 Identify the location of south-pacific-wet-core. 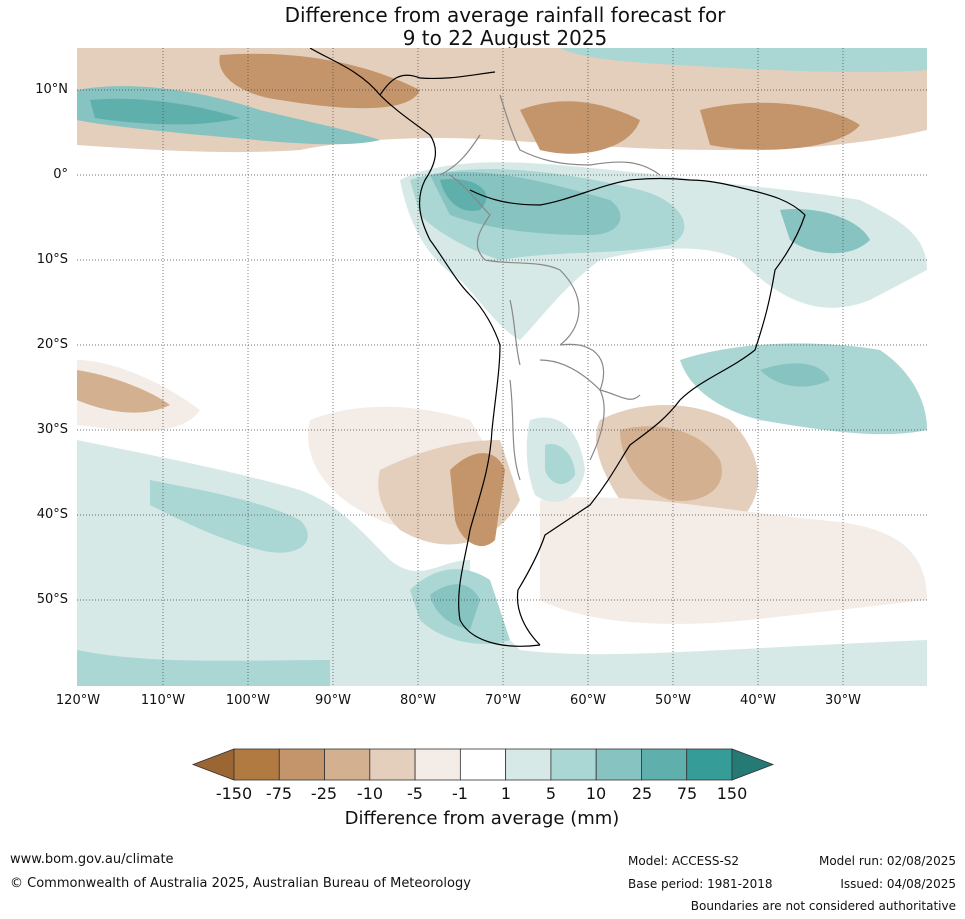
(229, 516).